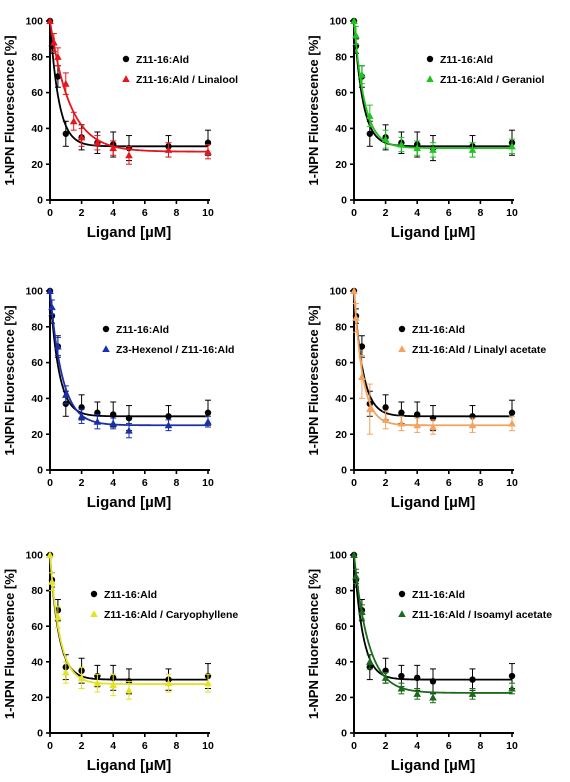 The image size is (570, 782). What do you see at coordinates (164, 605) in the screenshot?
I see `legend: Z11-16:Ald Z11-16:Ald / Caryophyllene` at bounding box center [164, 605].